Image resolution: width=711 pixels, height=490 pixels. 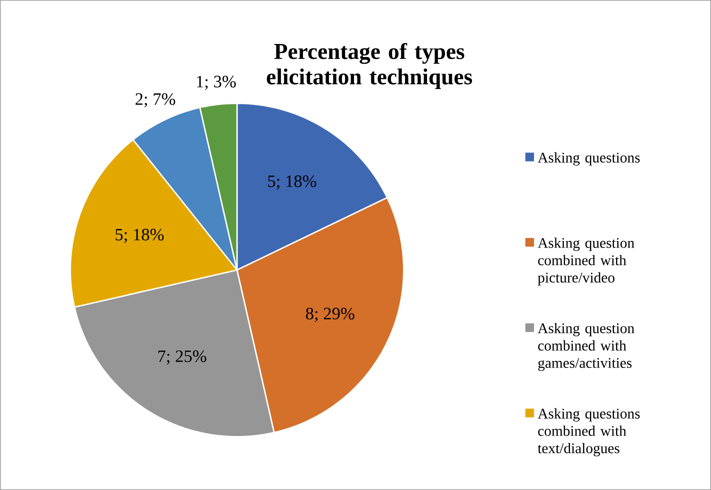 What do you see at coordinates (156, 100) in the screenshot?
I see `data-label: 2; 7%` at bounding box center [156, 100].